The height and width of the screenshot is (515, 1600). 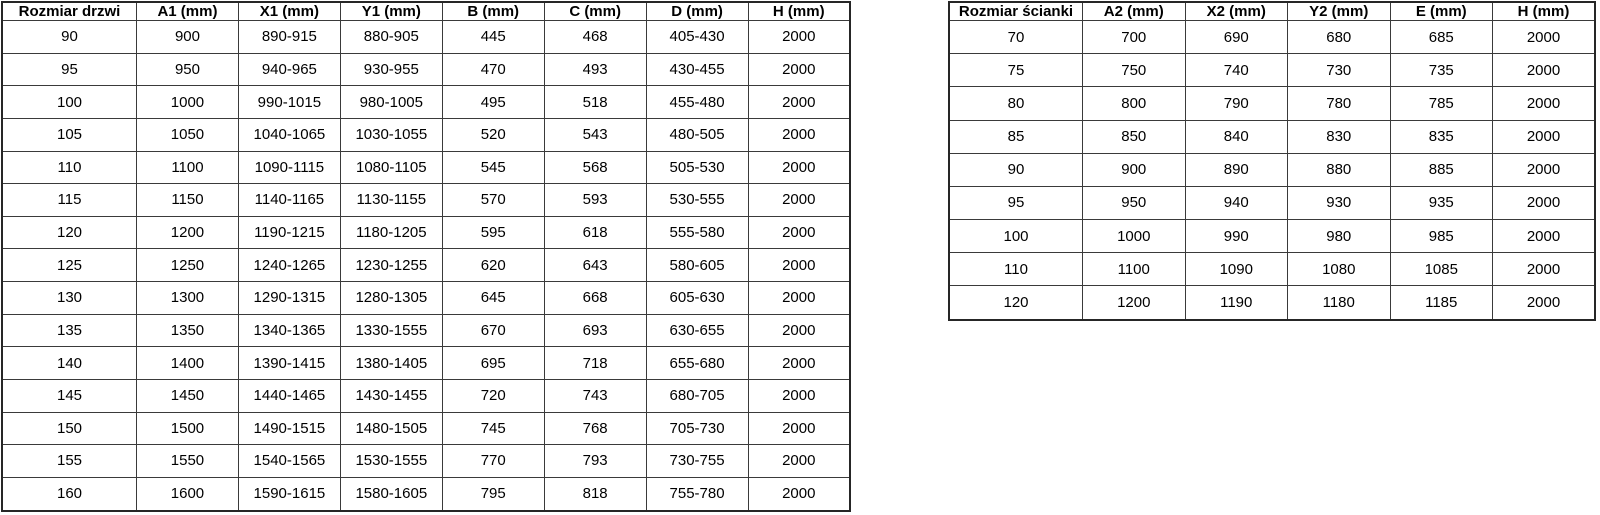 What do you see at coordinates (1015, 203) in the screenshot?
I see `table-cell: 95` at bounding box center [1015, 203].